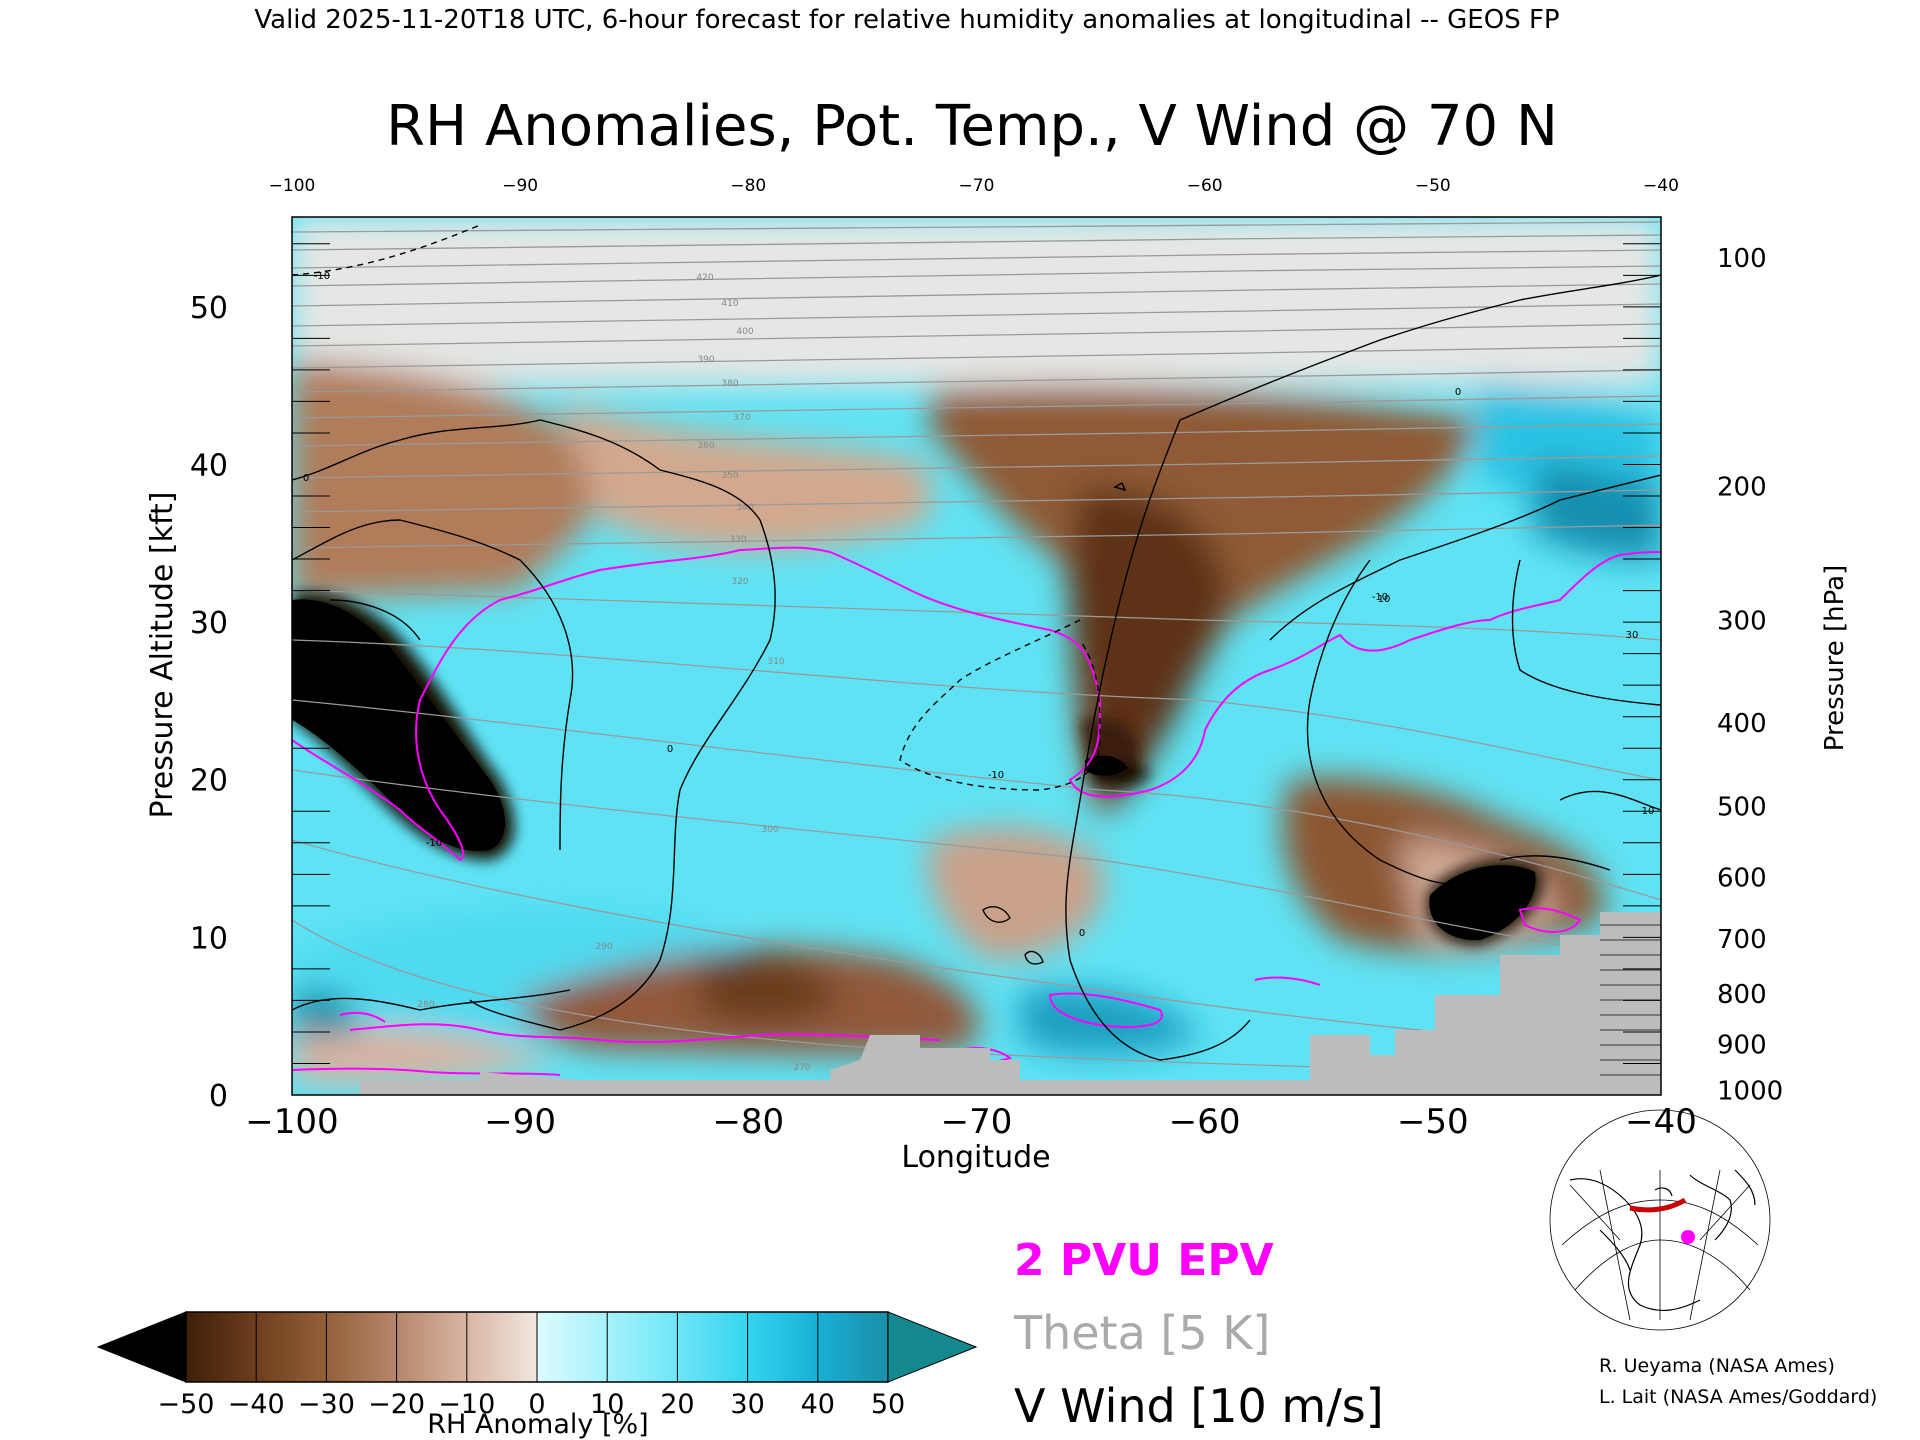 The width and height of the screenshot is (1920, 1440). What do you see at coordinates (209, 308) in the screenshot?
I see `y-tick-label: 50` at bounding box center [209, 308].